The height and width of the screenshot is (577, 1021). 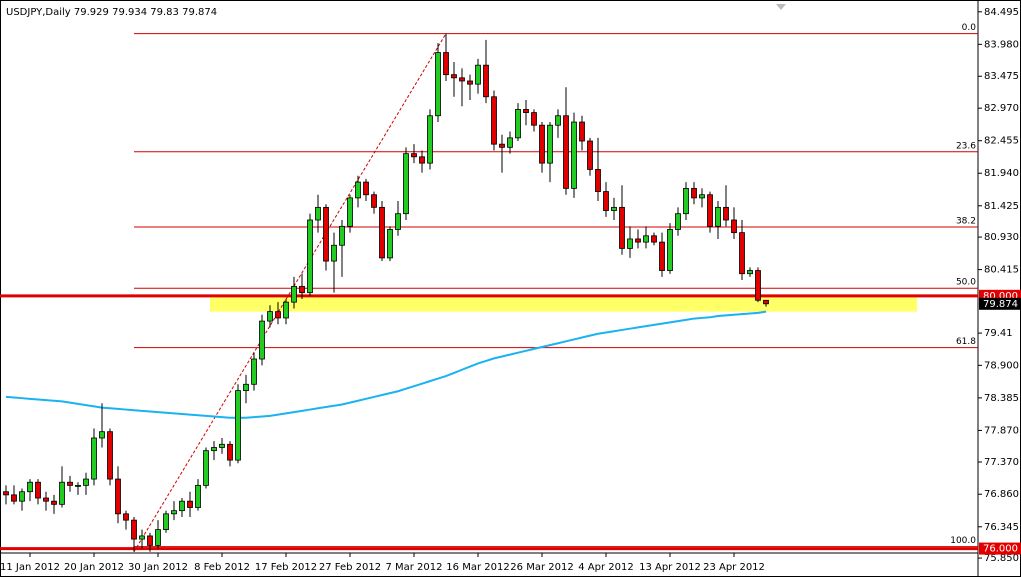 What do you see at coordinates (1001, 76) in the screenshot?
I see `y-tick-label: 83.475` at bounding box center [1001, 76].